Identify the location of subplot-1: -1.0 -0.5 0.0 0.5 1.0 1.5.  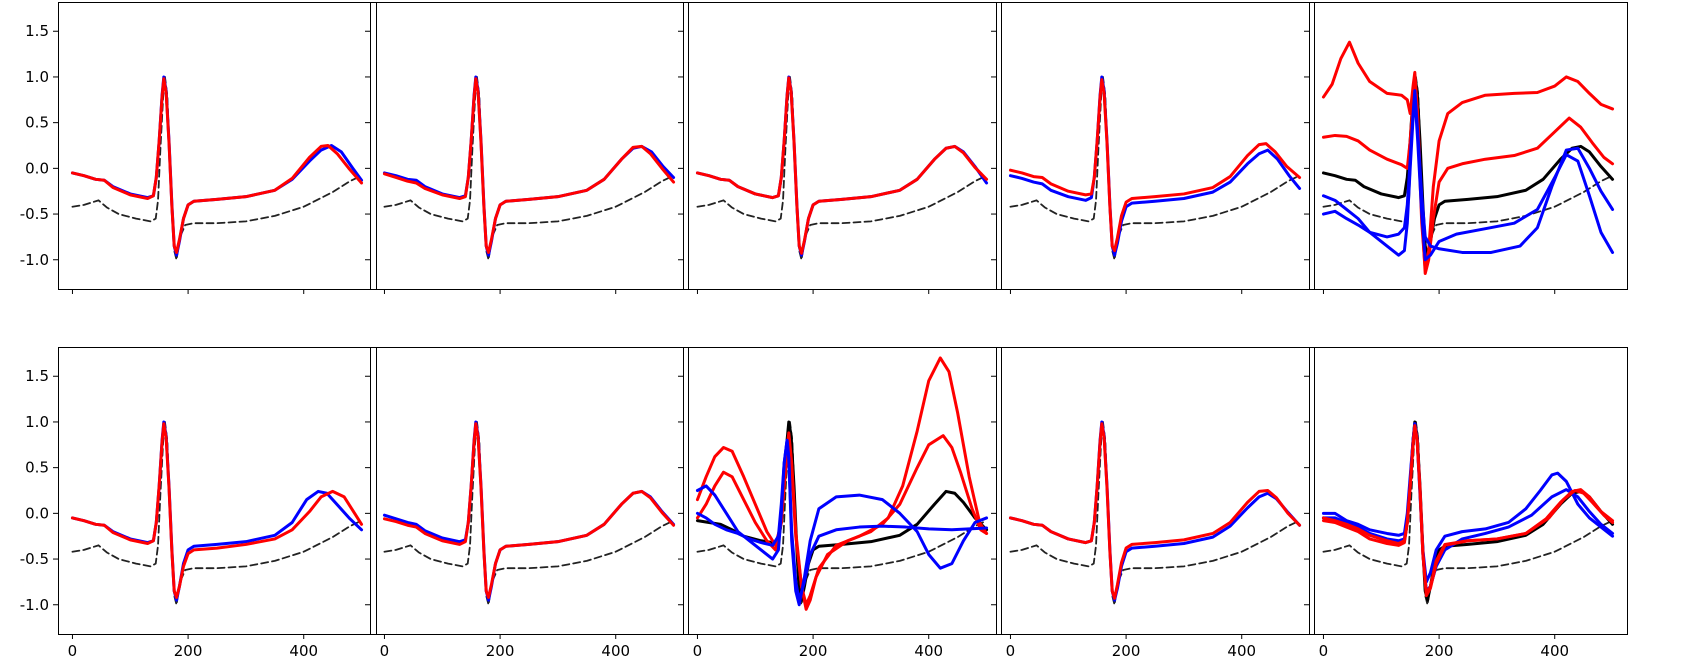
(198, 148).